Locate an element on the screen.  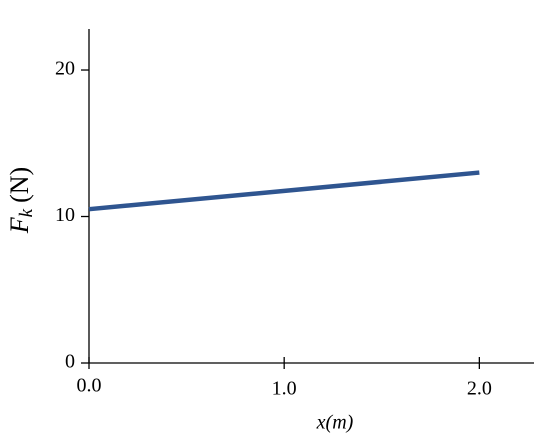
x-axis-label: x(m) is located at coordinates (335, 423).